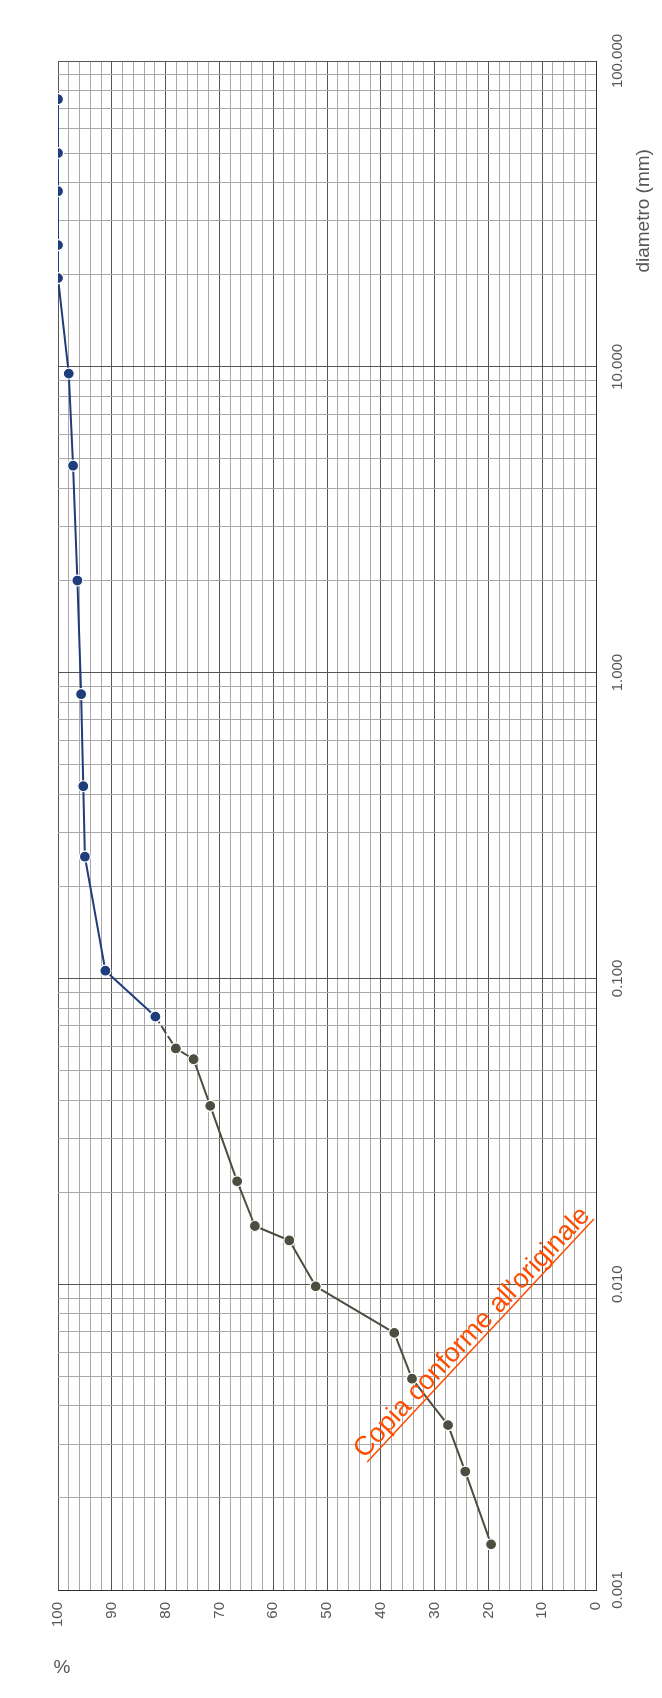 The image size is (662, 1698). Describe the element at coordinates (617, 978) in the screenshot. I see `y-tick-label: 0.100` at that location.